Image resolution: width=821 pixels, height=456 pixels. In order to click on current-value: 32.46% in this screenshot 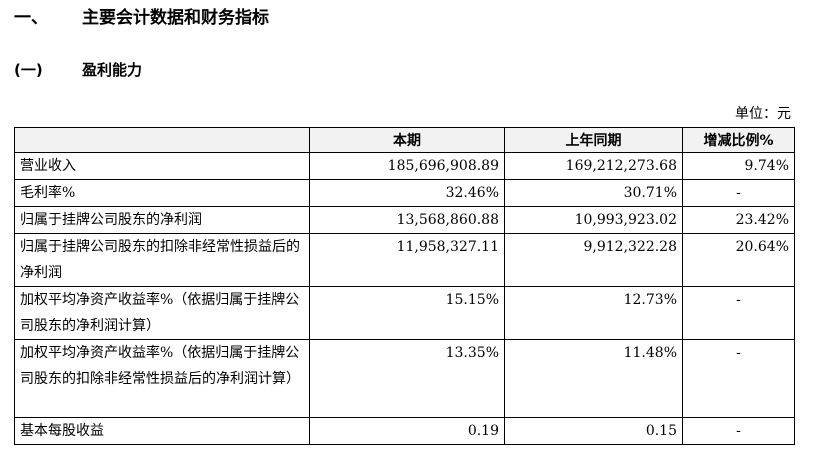, I will do `click(407, 193)`.